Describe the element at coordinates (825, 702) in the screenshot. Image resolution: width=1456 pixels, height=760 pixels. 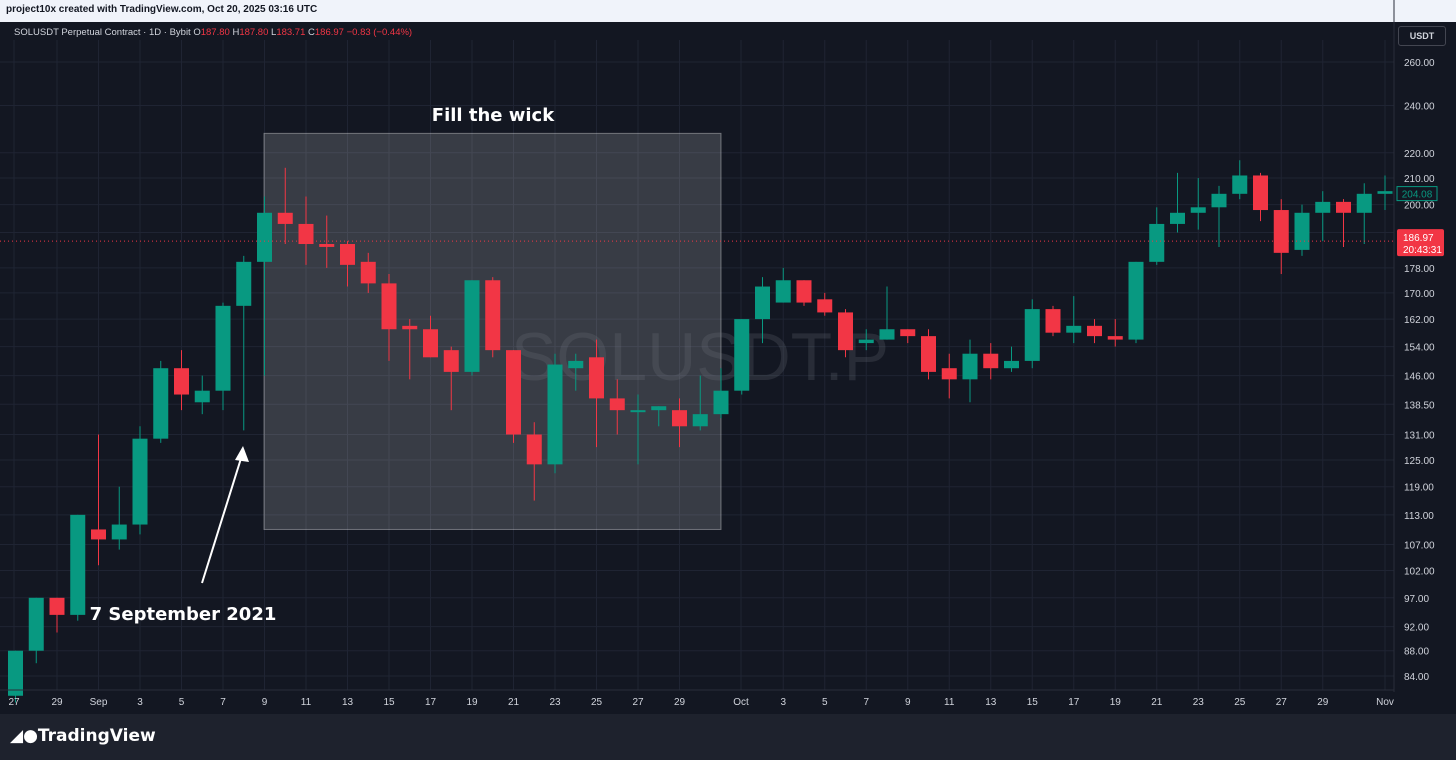
I see `date-tick-label: 5` at that location.